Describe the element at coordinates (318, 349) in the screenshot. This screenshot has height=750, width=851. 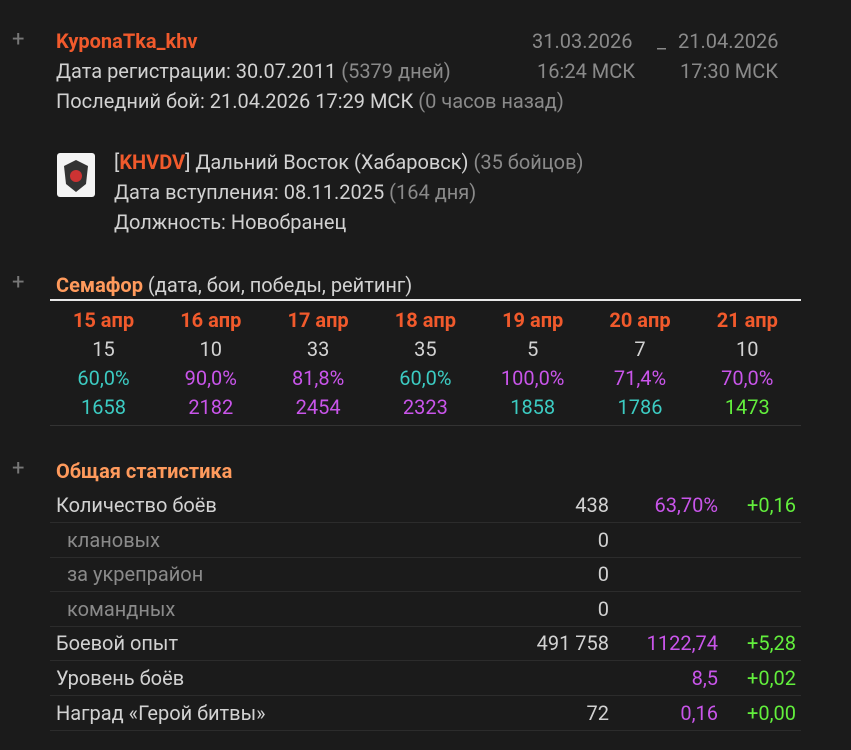
I see `day-battles: 33` at that location.